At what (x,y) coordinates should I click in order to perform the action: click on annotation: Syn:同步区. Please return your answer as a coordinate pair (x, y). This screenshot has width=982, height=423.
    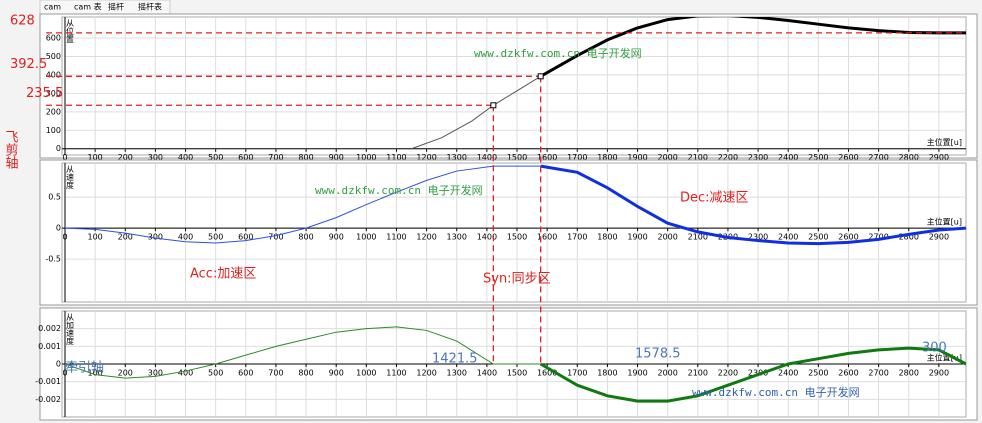
    Looking at the image, I should click on (517, 279).